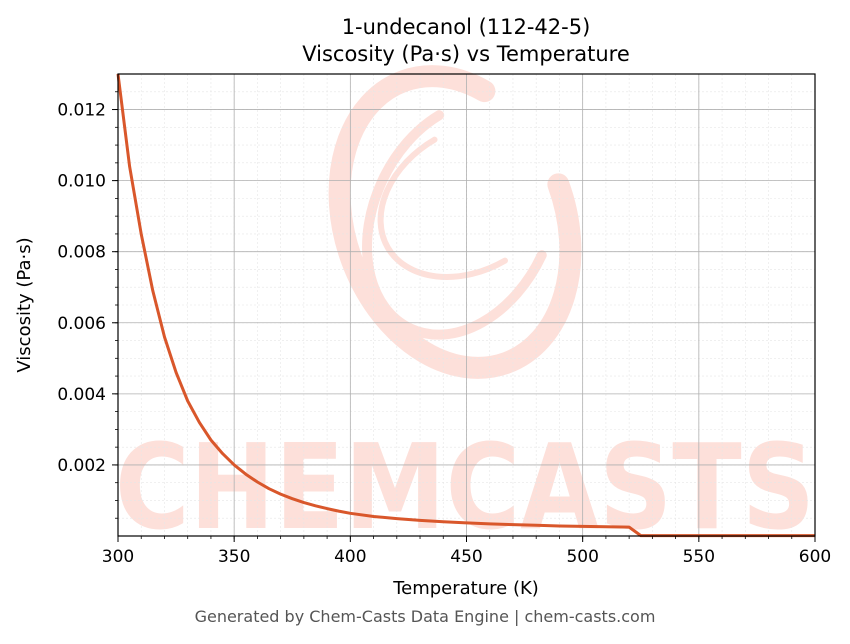  I want to click on y-tick-label: 0.002, so click(81, 466).